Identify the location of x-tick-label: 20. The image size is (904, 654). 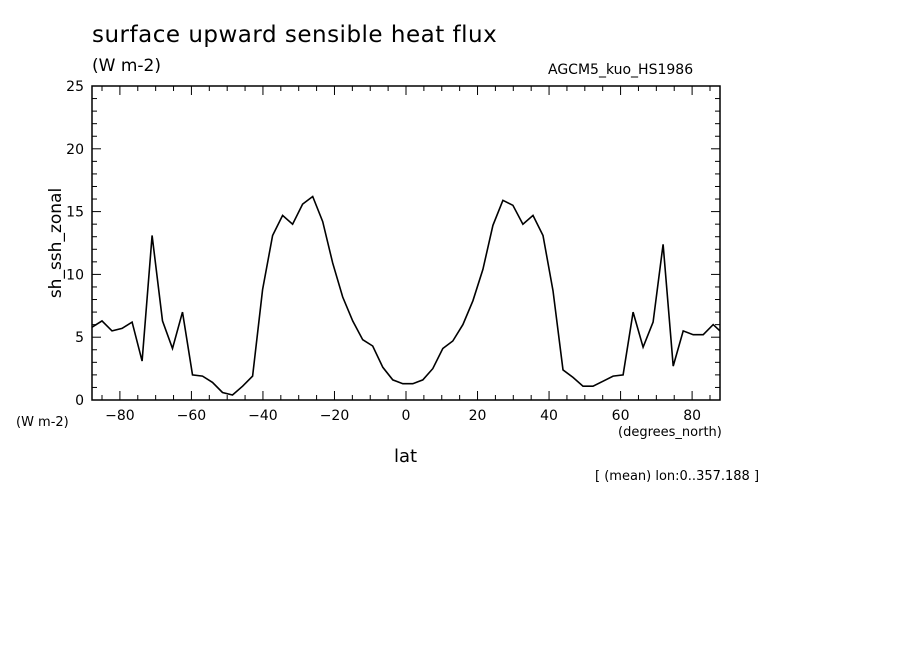
(478, 416).